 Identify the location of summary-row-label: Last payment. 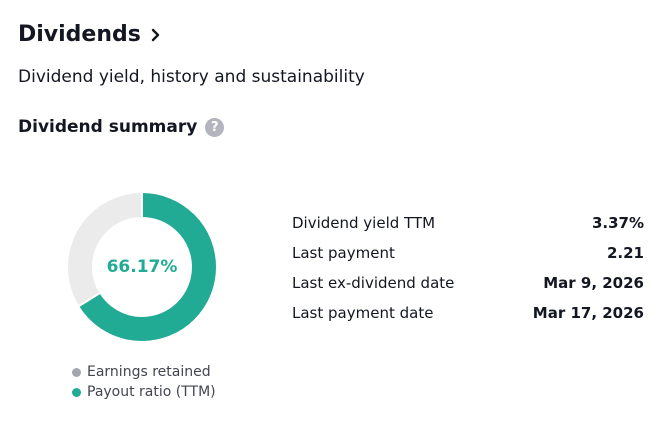
(343, 253).